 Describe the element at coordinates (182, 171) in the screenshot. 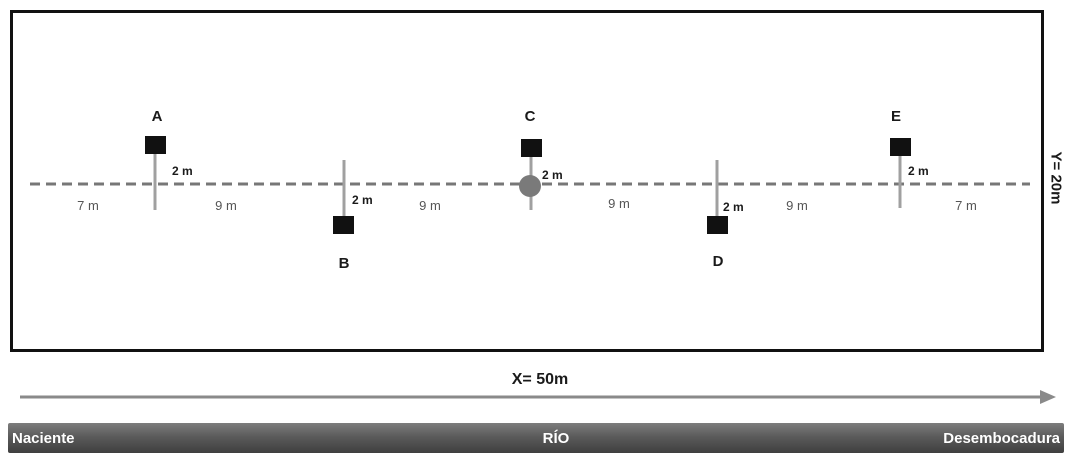

I see `station-a-offset: 2 m` at that location.